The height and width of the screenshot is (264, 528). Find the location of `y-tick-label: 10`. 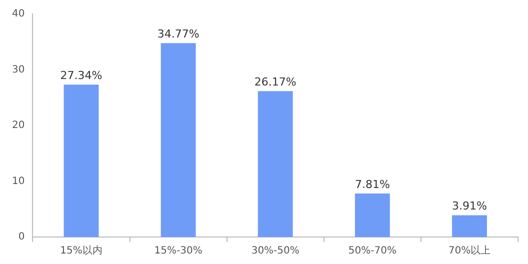

y-tick-label: 10 is located at coordinates (18, 181).